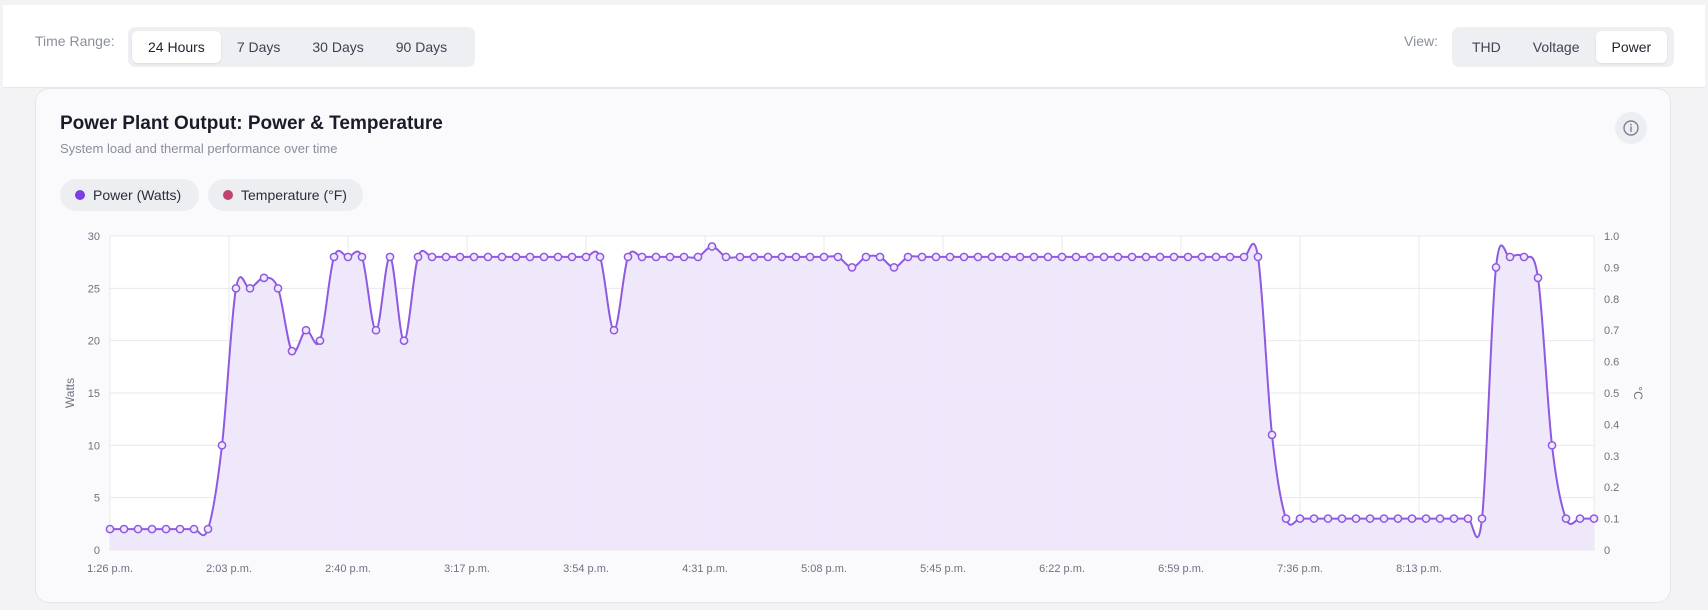 The image size is (1708, 610). Describe the element at coordinates (586, 569) in the screenshot. I see `x-tick-label: 3:54 p.m.` at that location.